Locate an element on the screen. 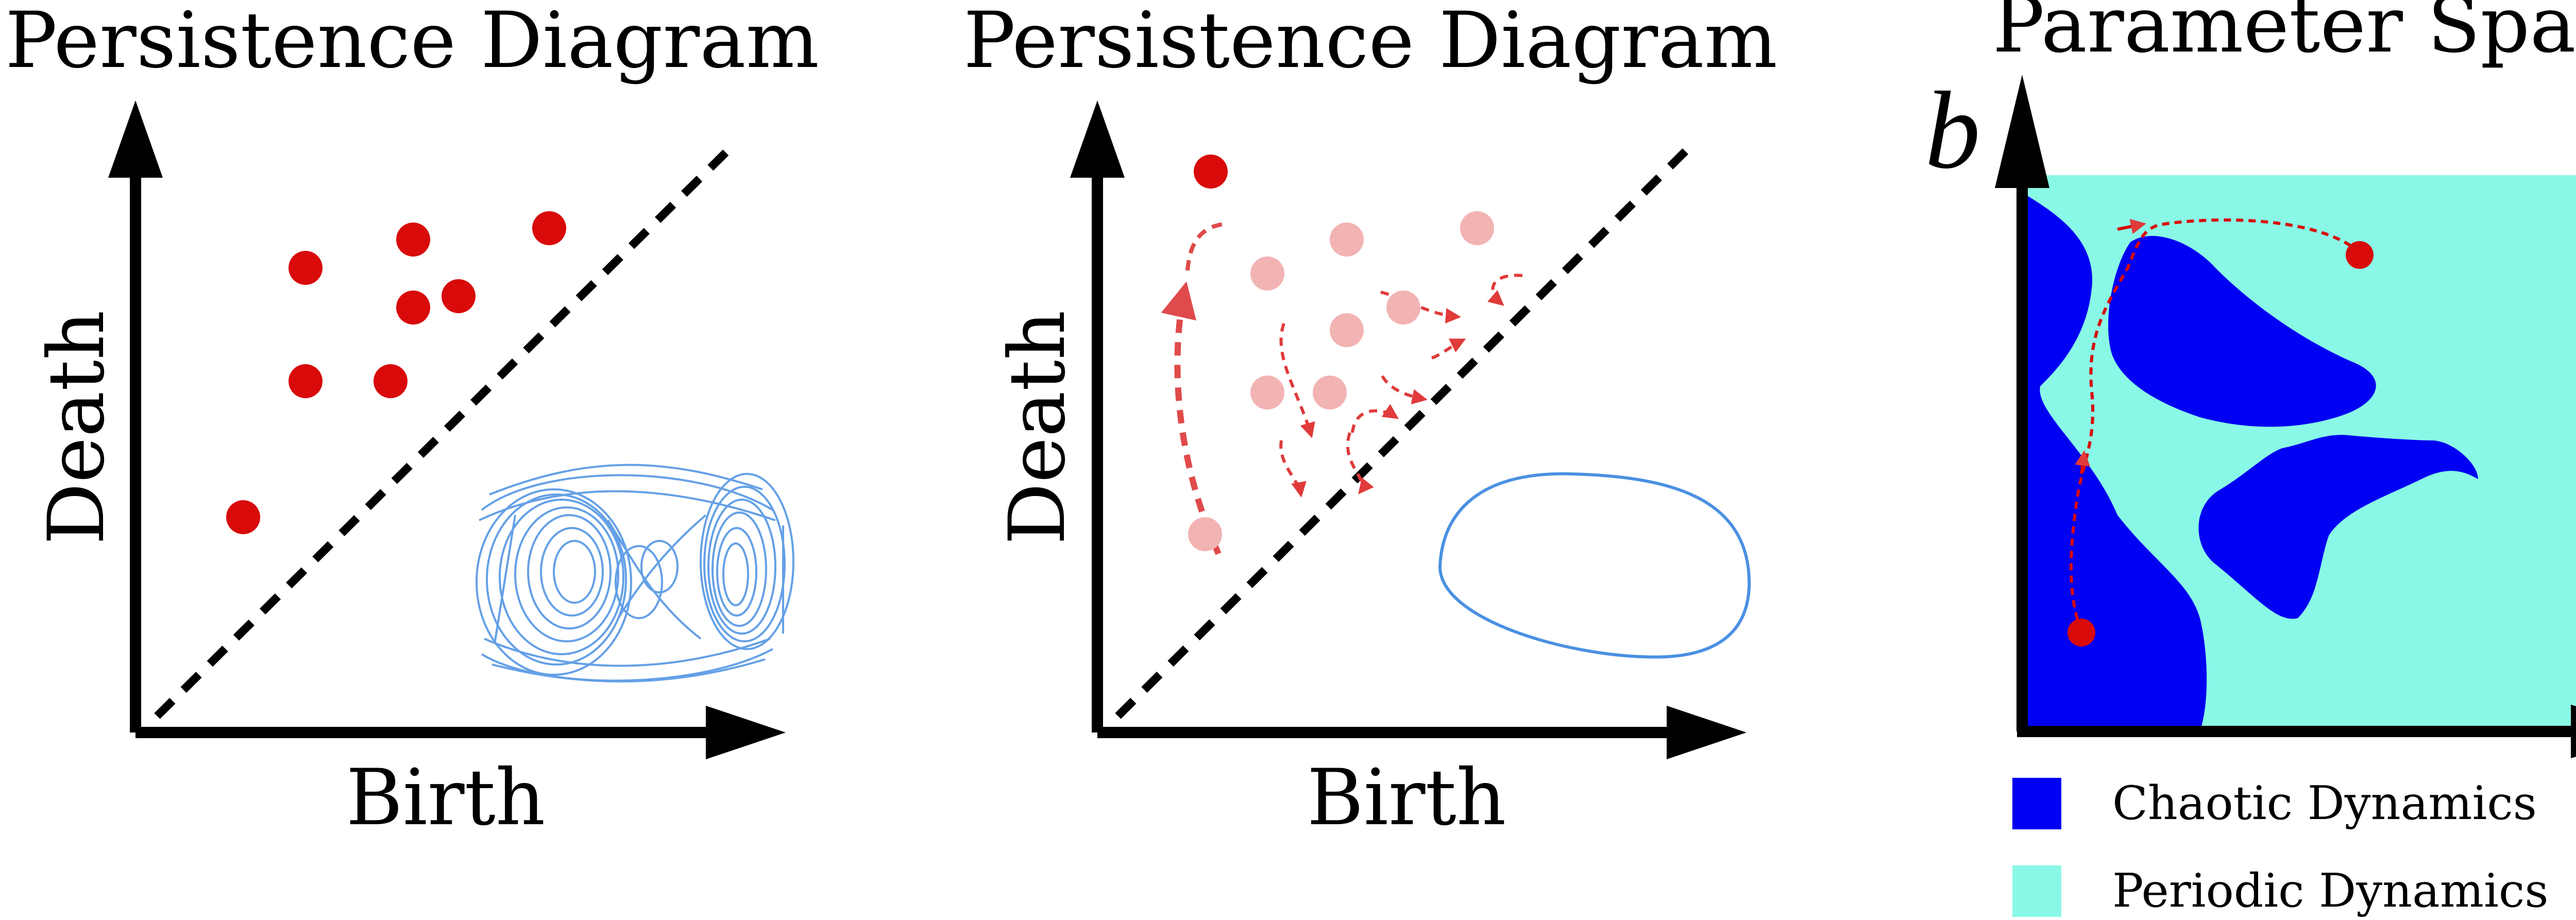  panel-2-points is located at coordinates (1341, 353).